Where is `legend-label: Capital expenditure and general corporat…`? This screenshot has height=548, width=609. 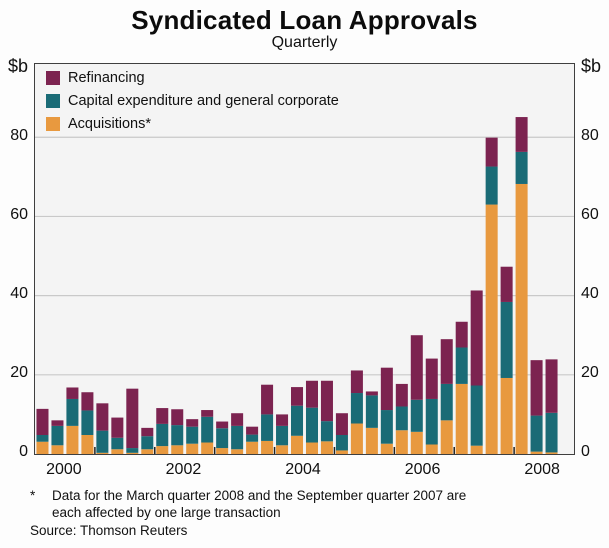
legend-label: Capital expenditure and general corporat… is located at coordinates (203, 101).